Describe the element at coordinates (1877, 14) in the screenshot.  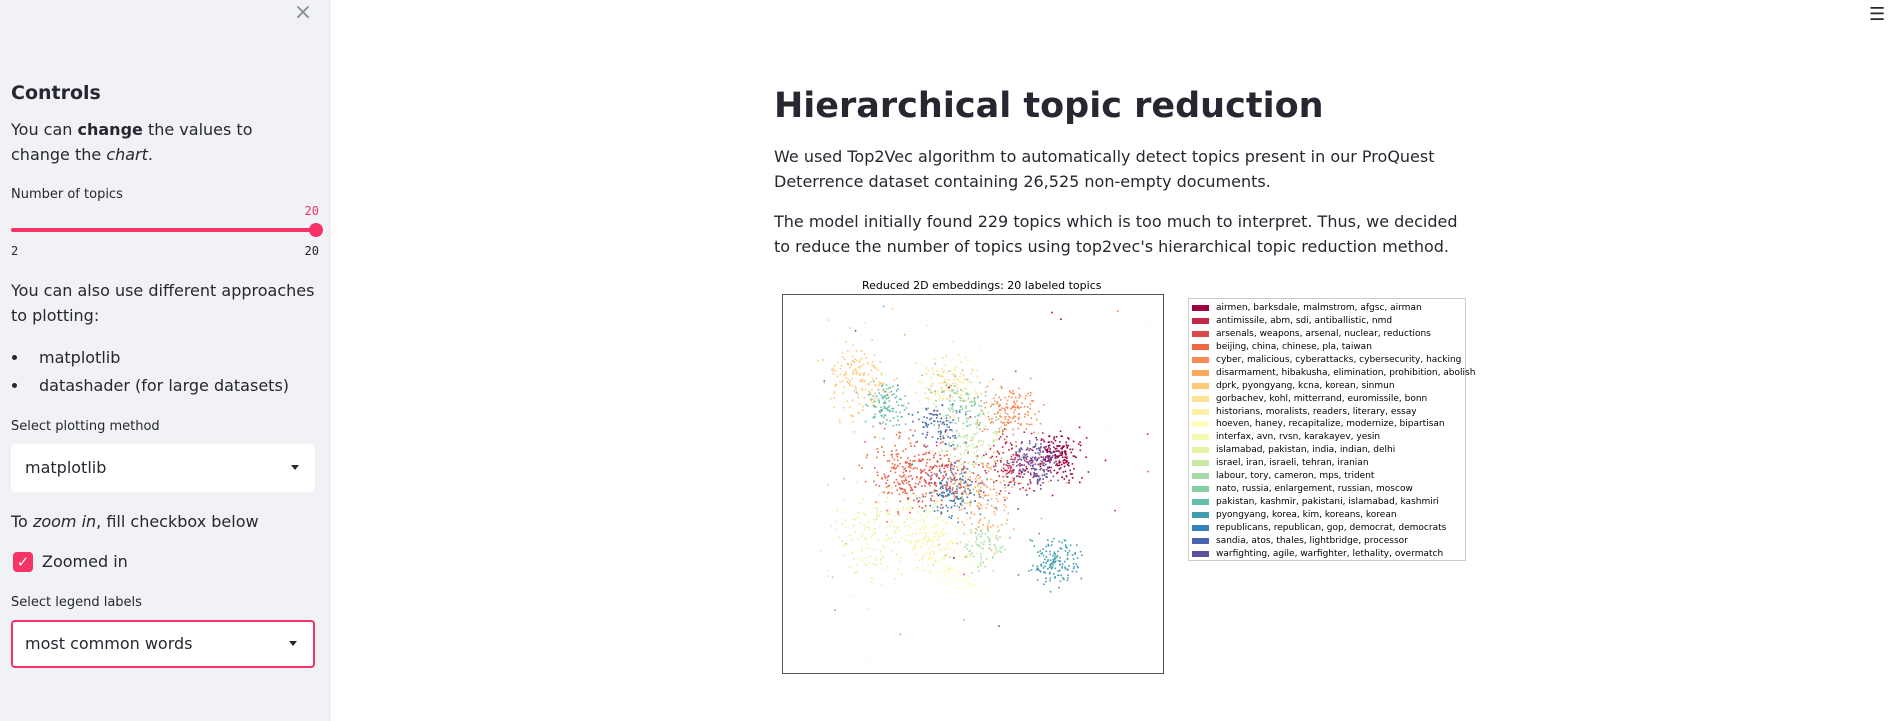
I see `hamburger-icon: ☰` at that location.